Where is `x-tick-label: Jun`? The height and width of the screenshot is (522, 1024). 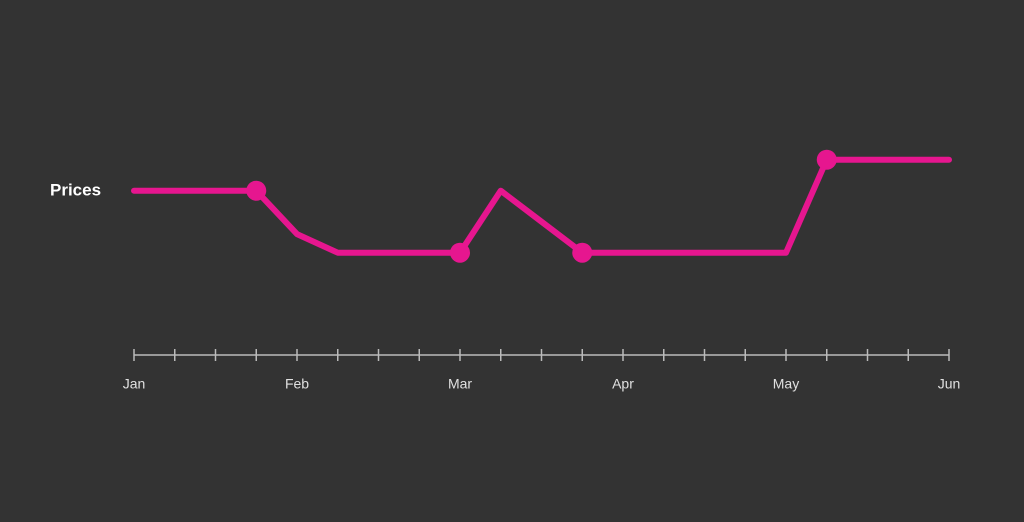
x-tick-label: Jun is located at coordinates (949, 384).